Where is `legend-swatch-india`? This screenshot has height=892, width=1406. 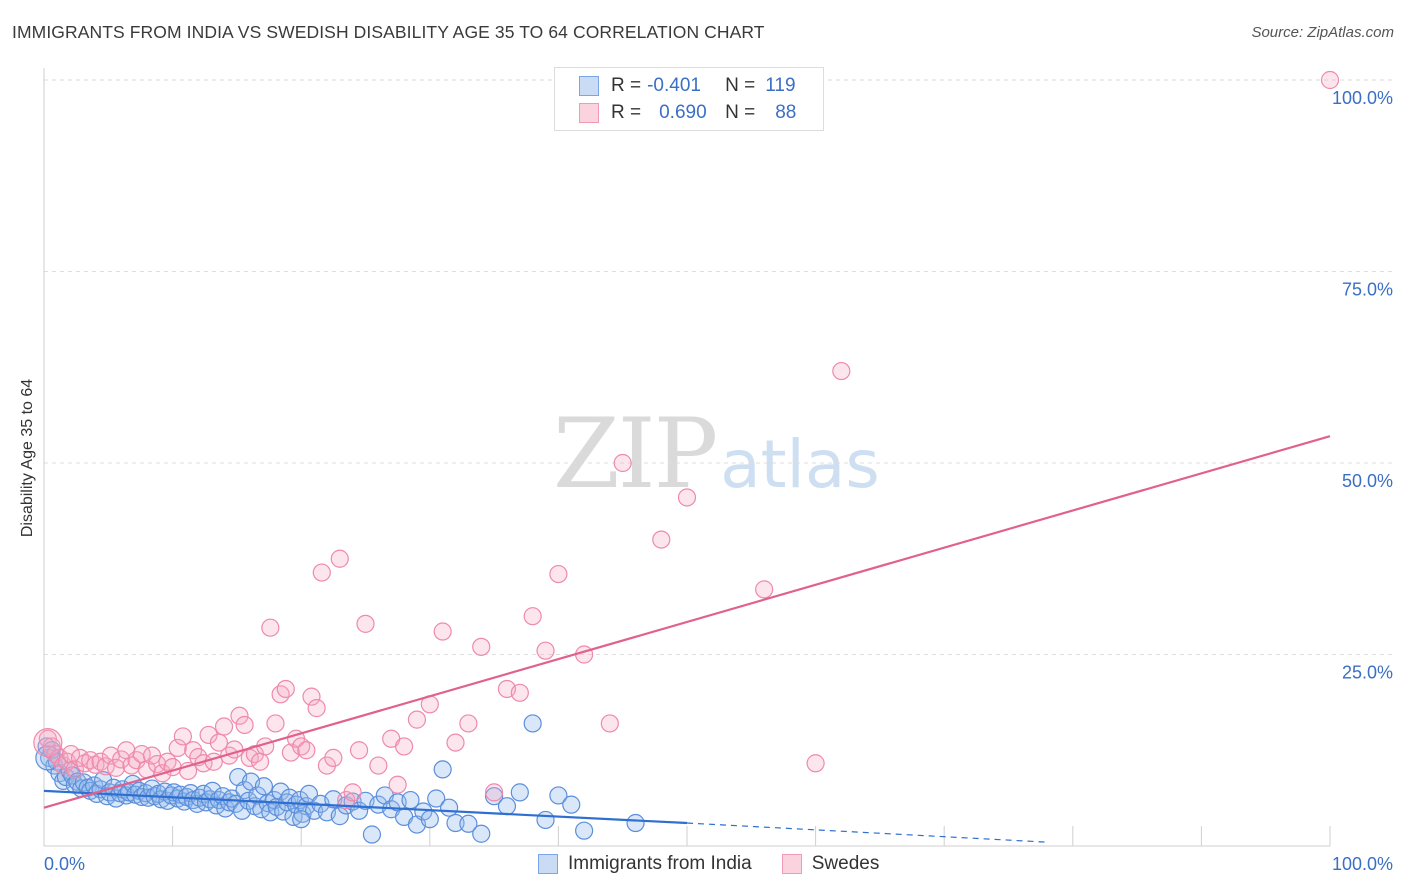 legend-swatch-india is located at coordinates (589, 86).